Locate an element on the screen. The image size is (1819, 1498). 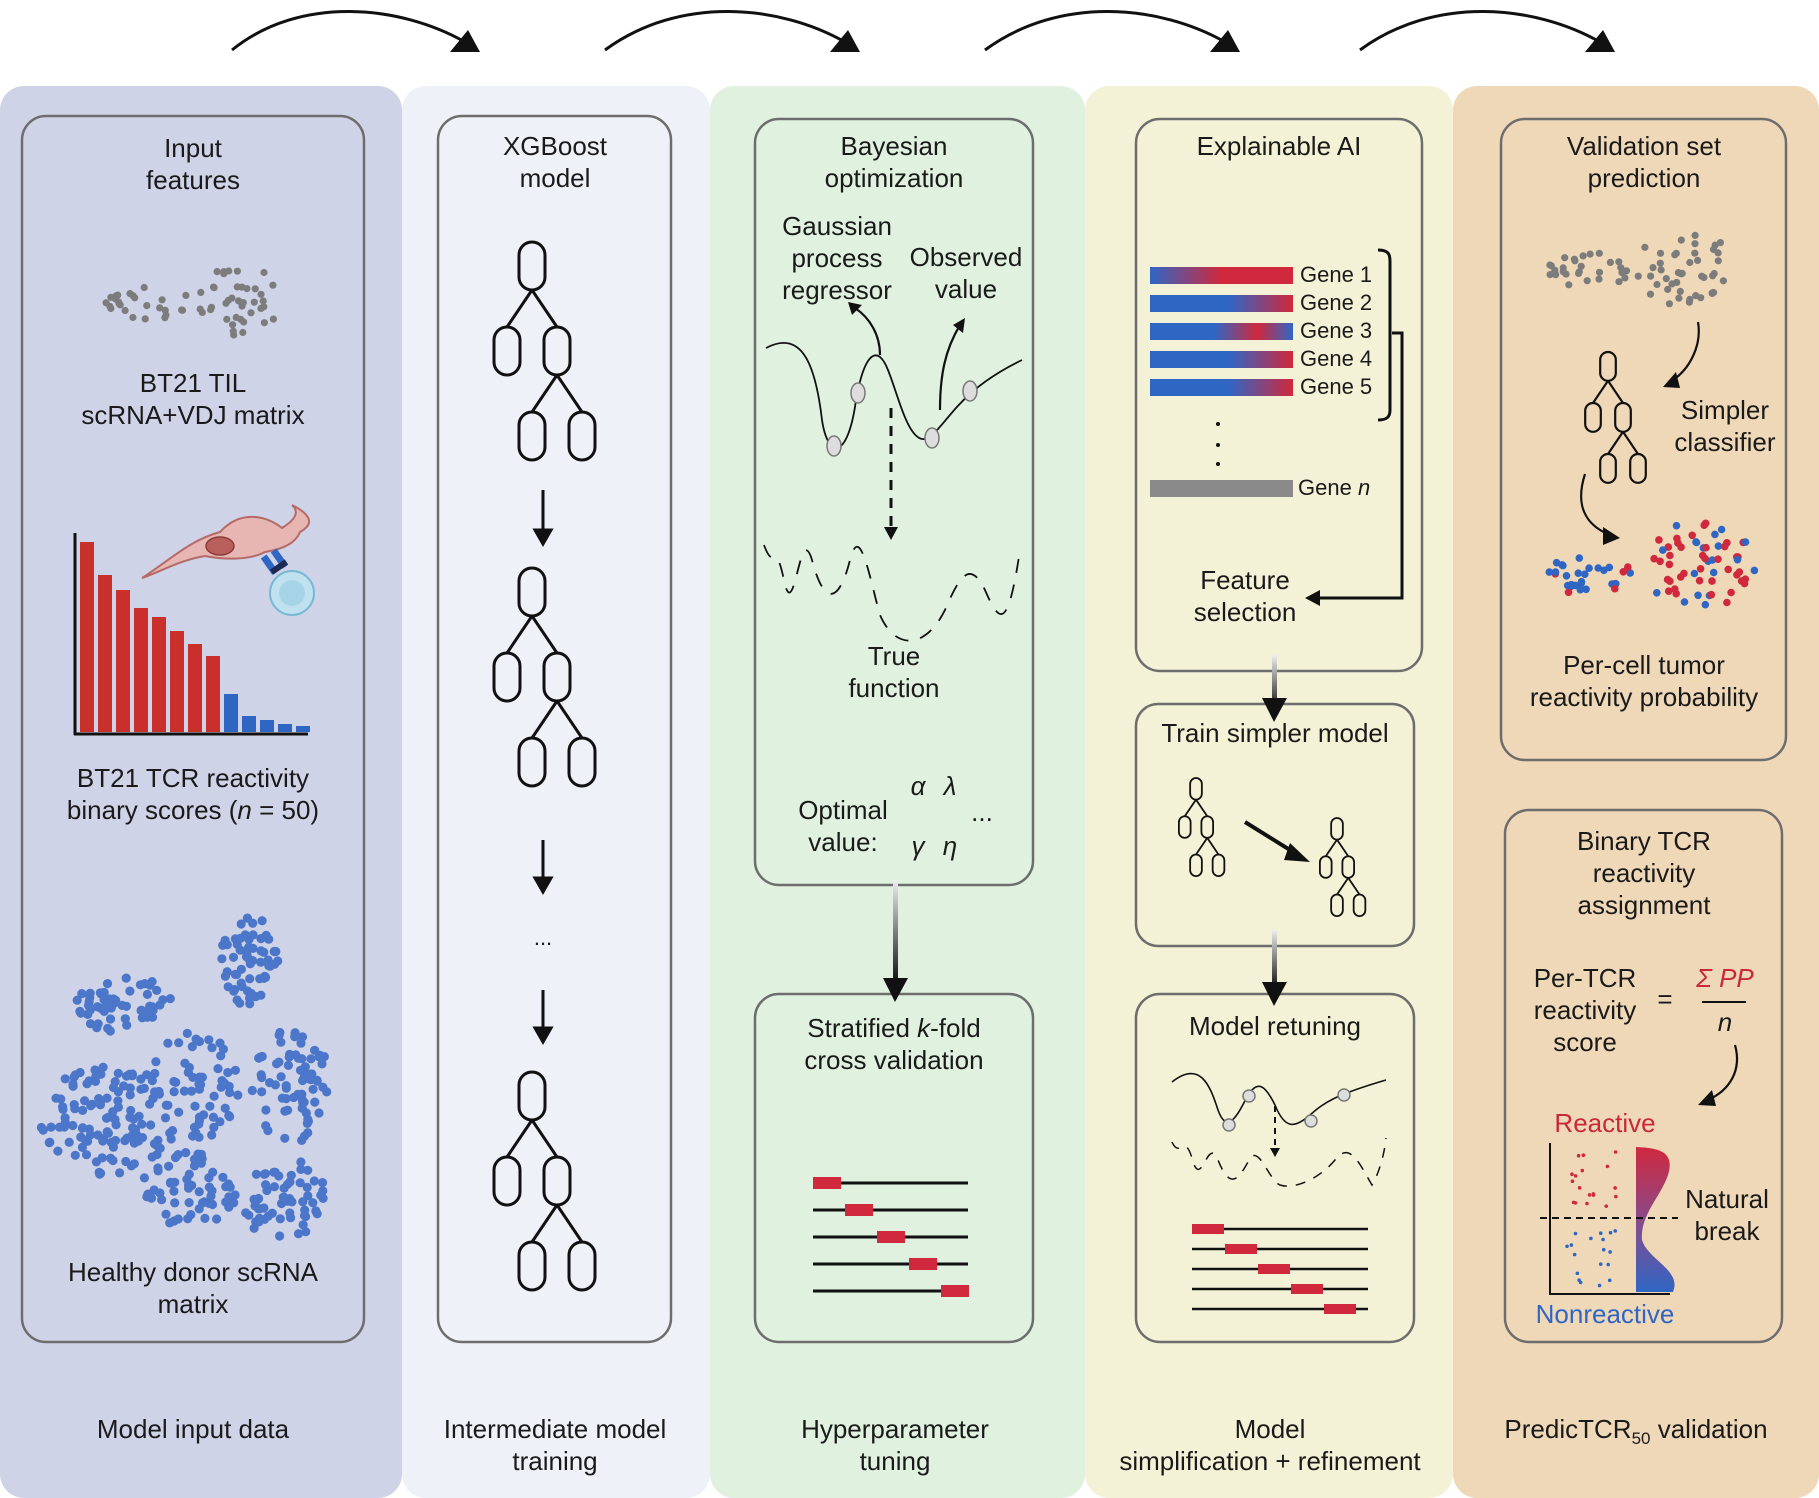
simpler-classifier-tree is located at coordinates (1615, 417).